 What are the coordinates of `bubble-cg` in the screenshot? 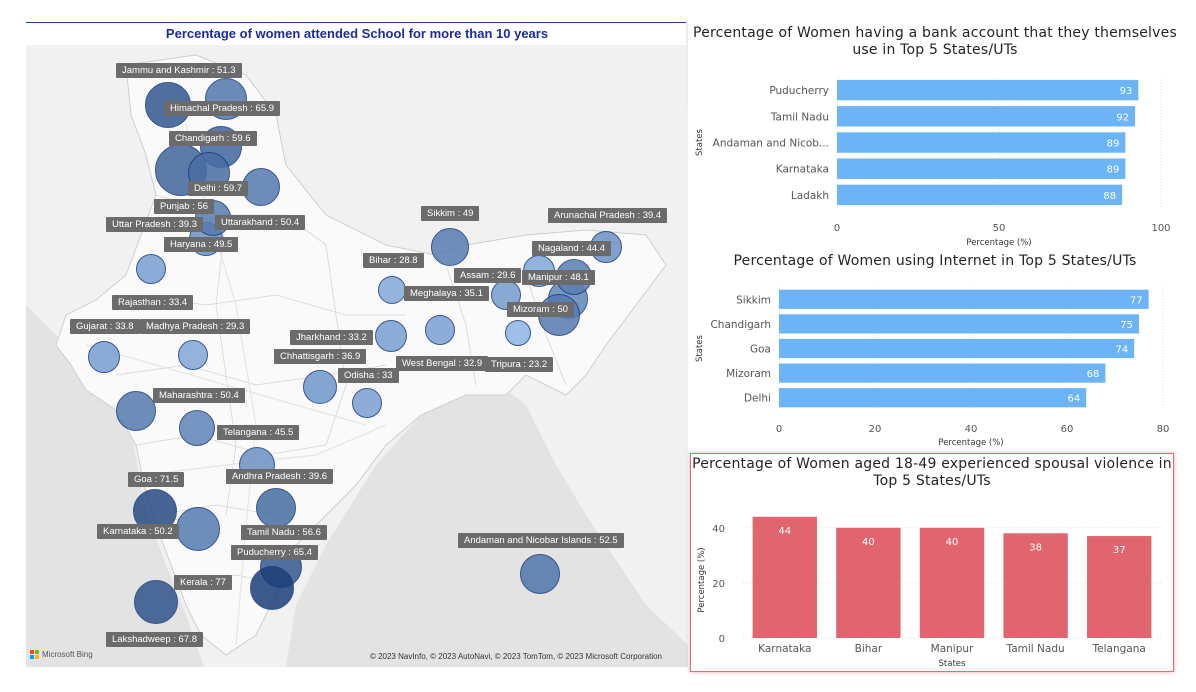 It's located at (320, 387).